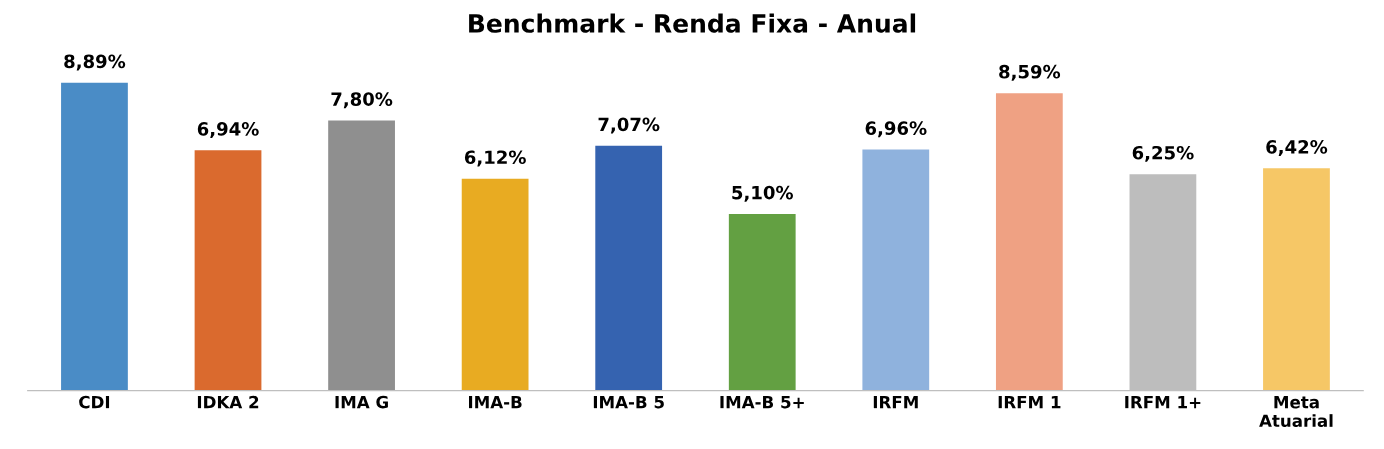 The image size is (1384, 449). What do you see at coordinates (762, 402) in the screenshot?
I see `x-tick-label: IMA-B 5+` at bounding box center [762, 402].